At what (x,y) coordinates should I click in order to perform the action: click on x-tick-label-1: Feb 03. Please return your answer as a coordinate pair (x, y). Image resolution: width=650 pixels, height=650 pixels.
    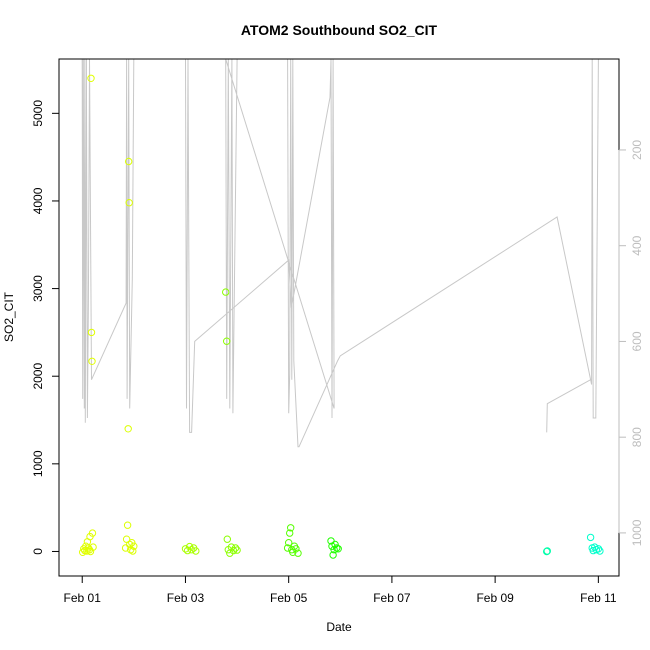
    Looking at the image, I should click on (186, 598).